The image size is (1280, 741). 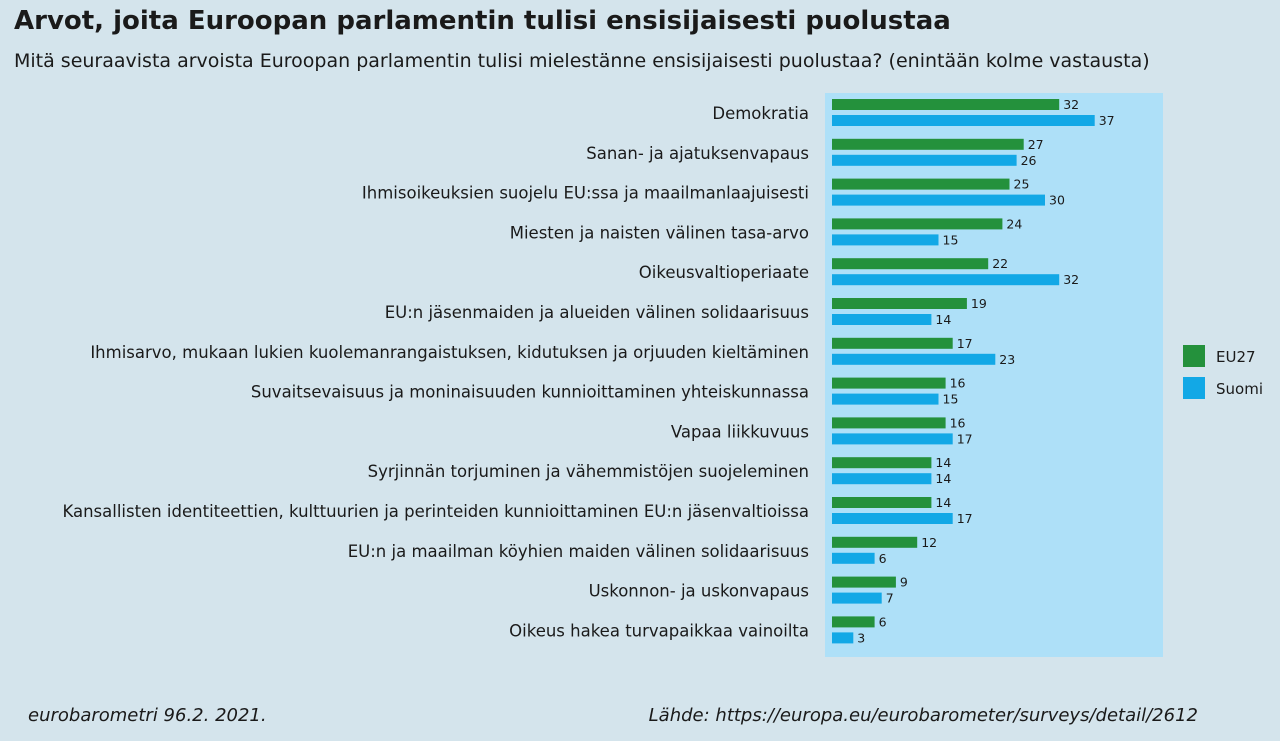 I want to click on value-label: 9, so click(x=904, y=582).